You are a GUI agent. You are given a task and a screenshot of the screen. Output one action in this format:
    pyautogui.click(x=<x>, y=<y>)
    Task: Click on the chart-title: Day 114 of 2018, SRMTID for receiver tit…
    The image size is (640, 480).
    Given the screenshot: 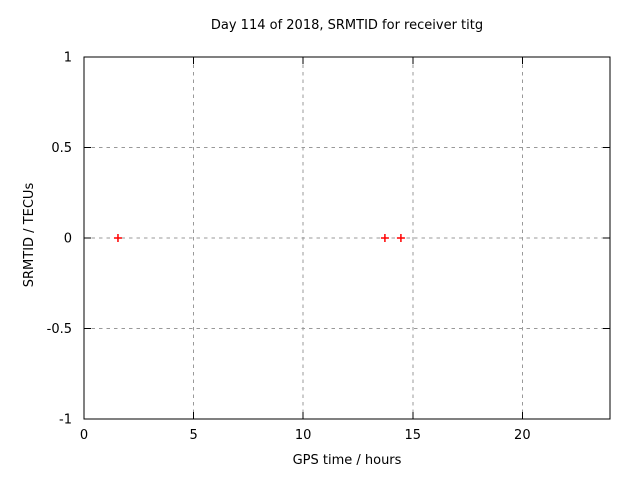 What is the action you would take?
    pyautogui.click(x=347, y=25)
    